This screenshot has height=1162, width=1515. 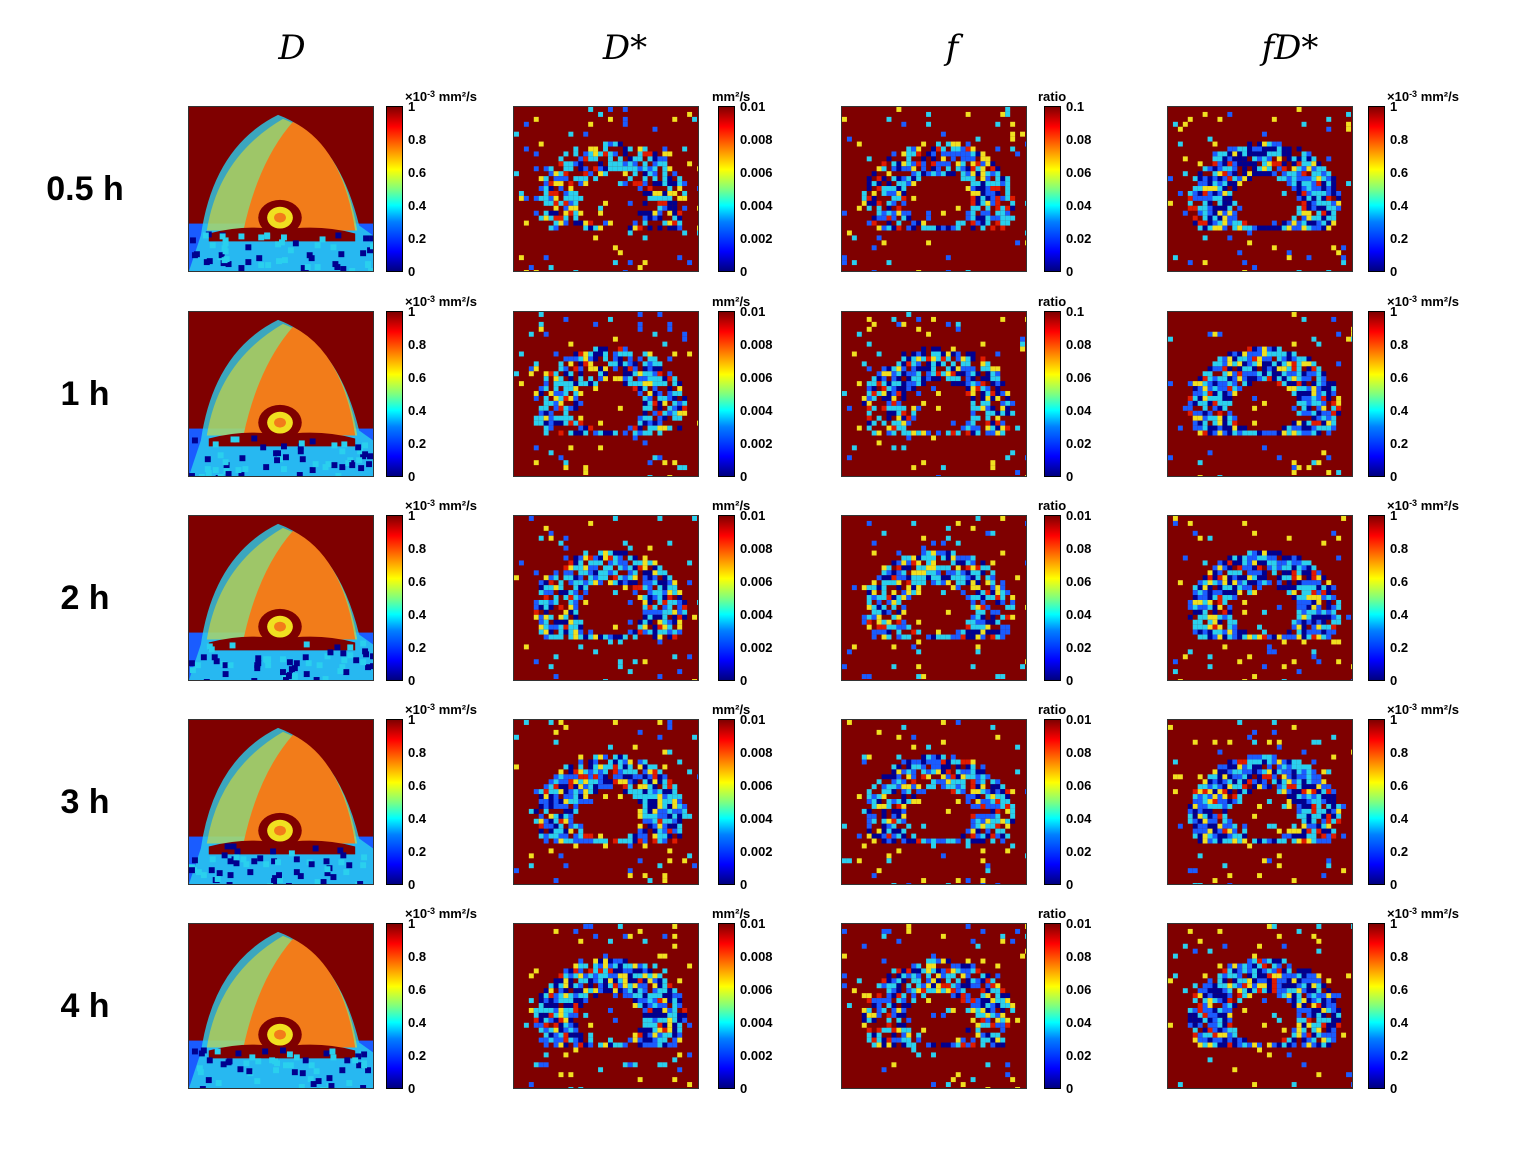 What do you see at coordinates (85, 1006) in the screenshot?
I see `row-label-time: 4 h` at bounding box center [85, 1006].